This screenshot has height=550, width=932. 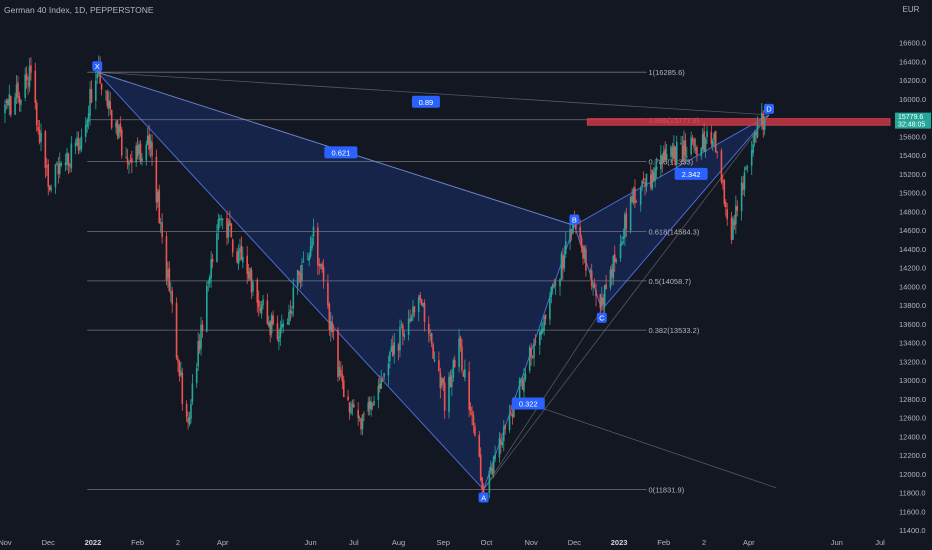 I want to click on target-zone, so click(x=738, y=122).